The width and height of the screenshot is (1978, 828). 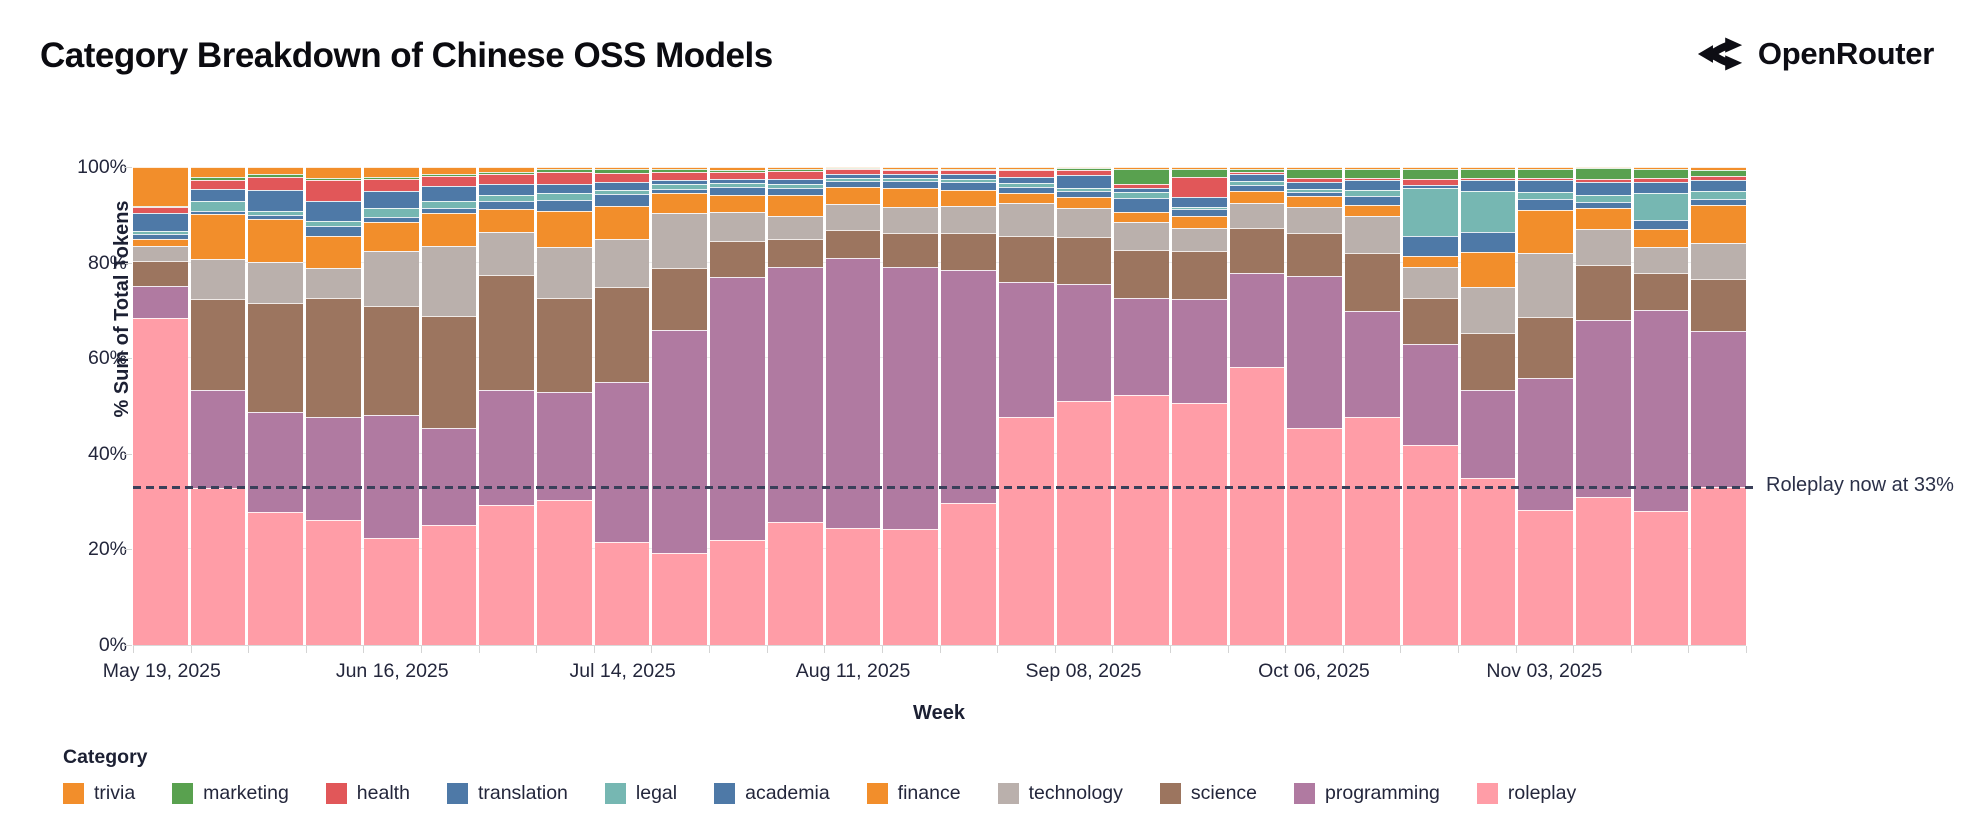 I want to click on legend-item-legal: legal, so click(x=640, y=793).